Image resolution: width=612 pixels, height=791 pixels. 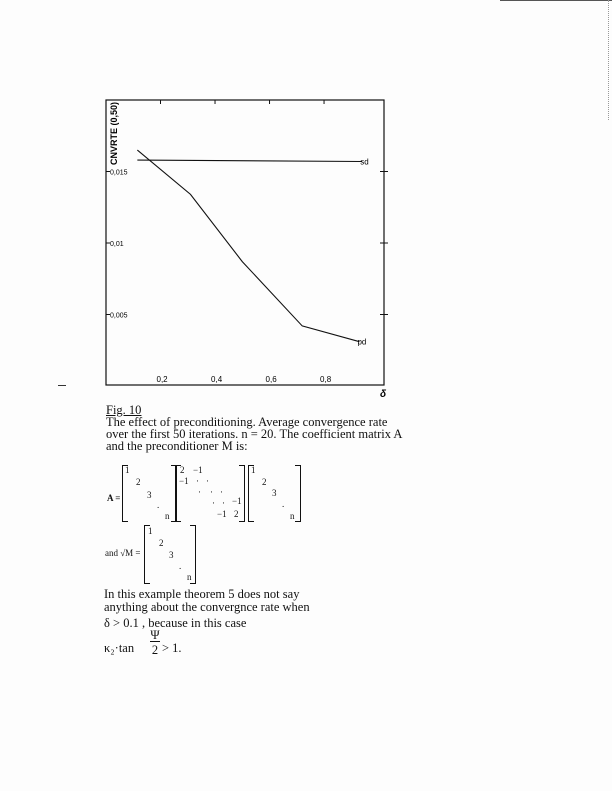 I want to click on y-tick-label: 0,01, so click(x=117, y=244).